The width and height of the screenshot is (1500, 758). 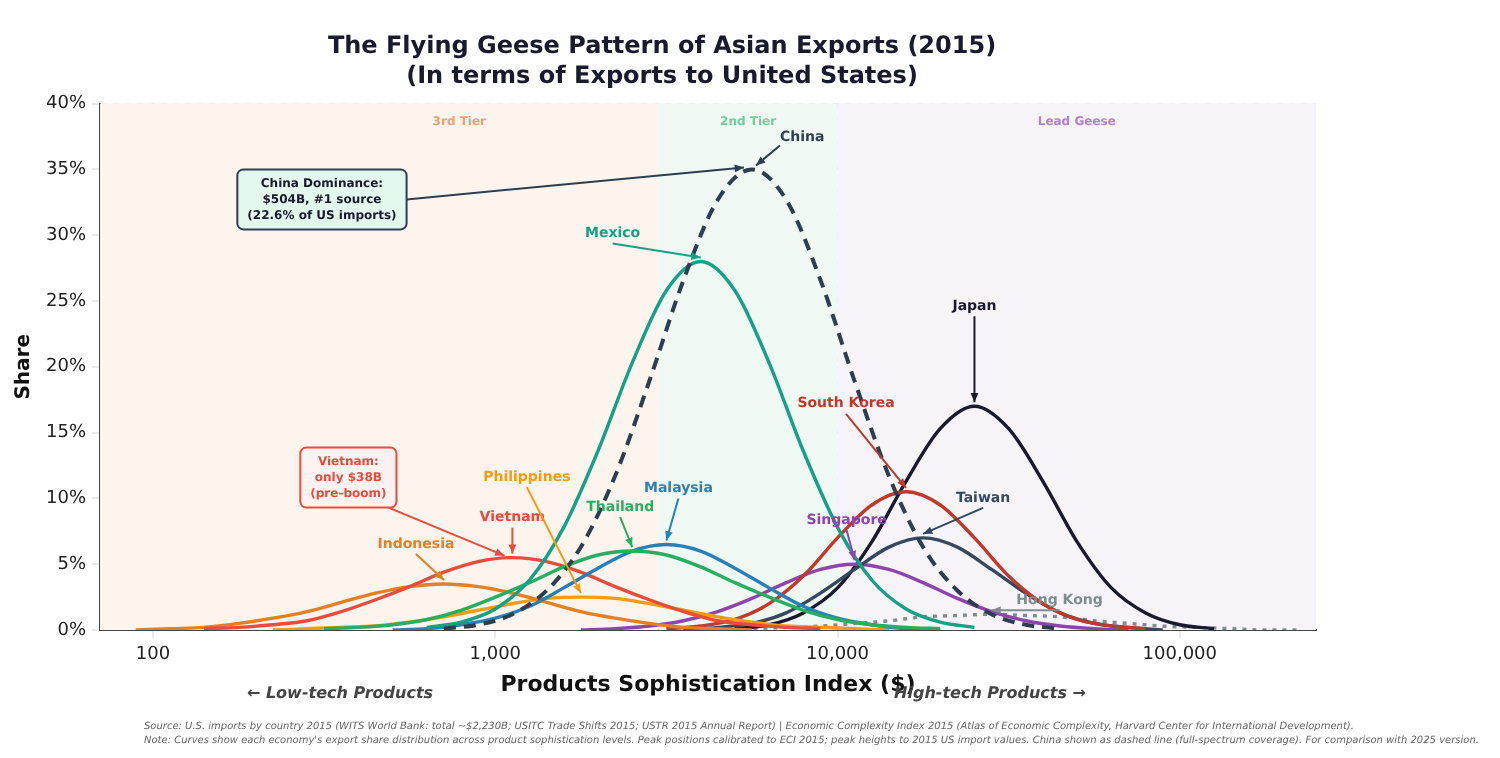 What do you see at coordinates (662, 75) in the screenshot?
I see `chart-subtitle: (In terms of Exports to United States)` at bounding box center [662, 75].